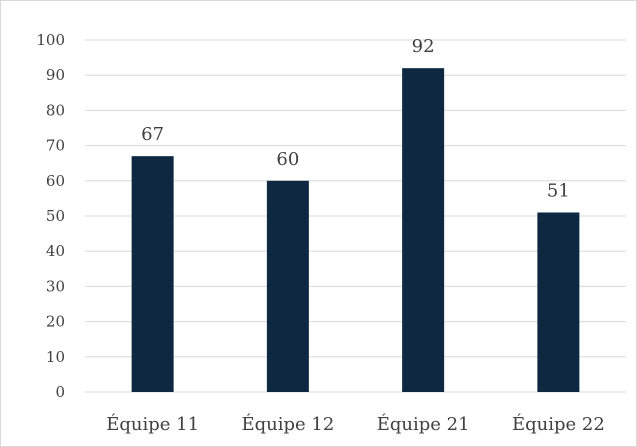 Image resolution: width=637 pixels, height=447 pixels. I want to click on data-label: 51, so click(558, 190).